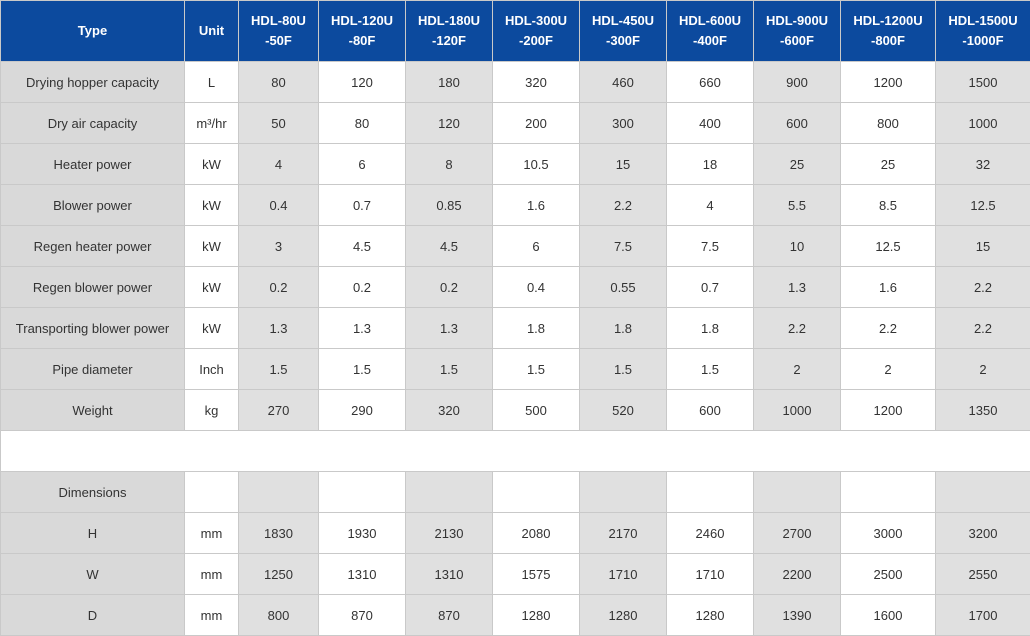 The width and height of the screenshot is (1030, 636). I want to click on header-model-line1: HDL-300U, so click(536, 21).